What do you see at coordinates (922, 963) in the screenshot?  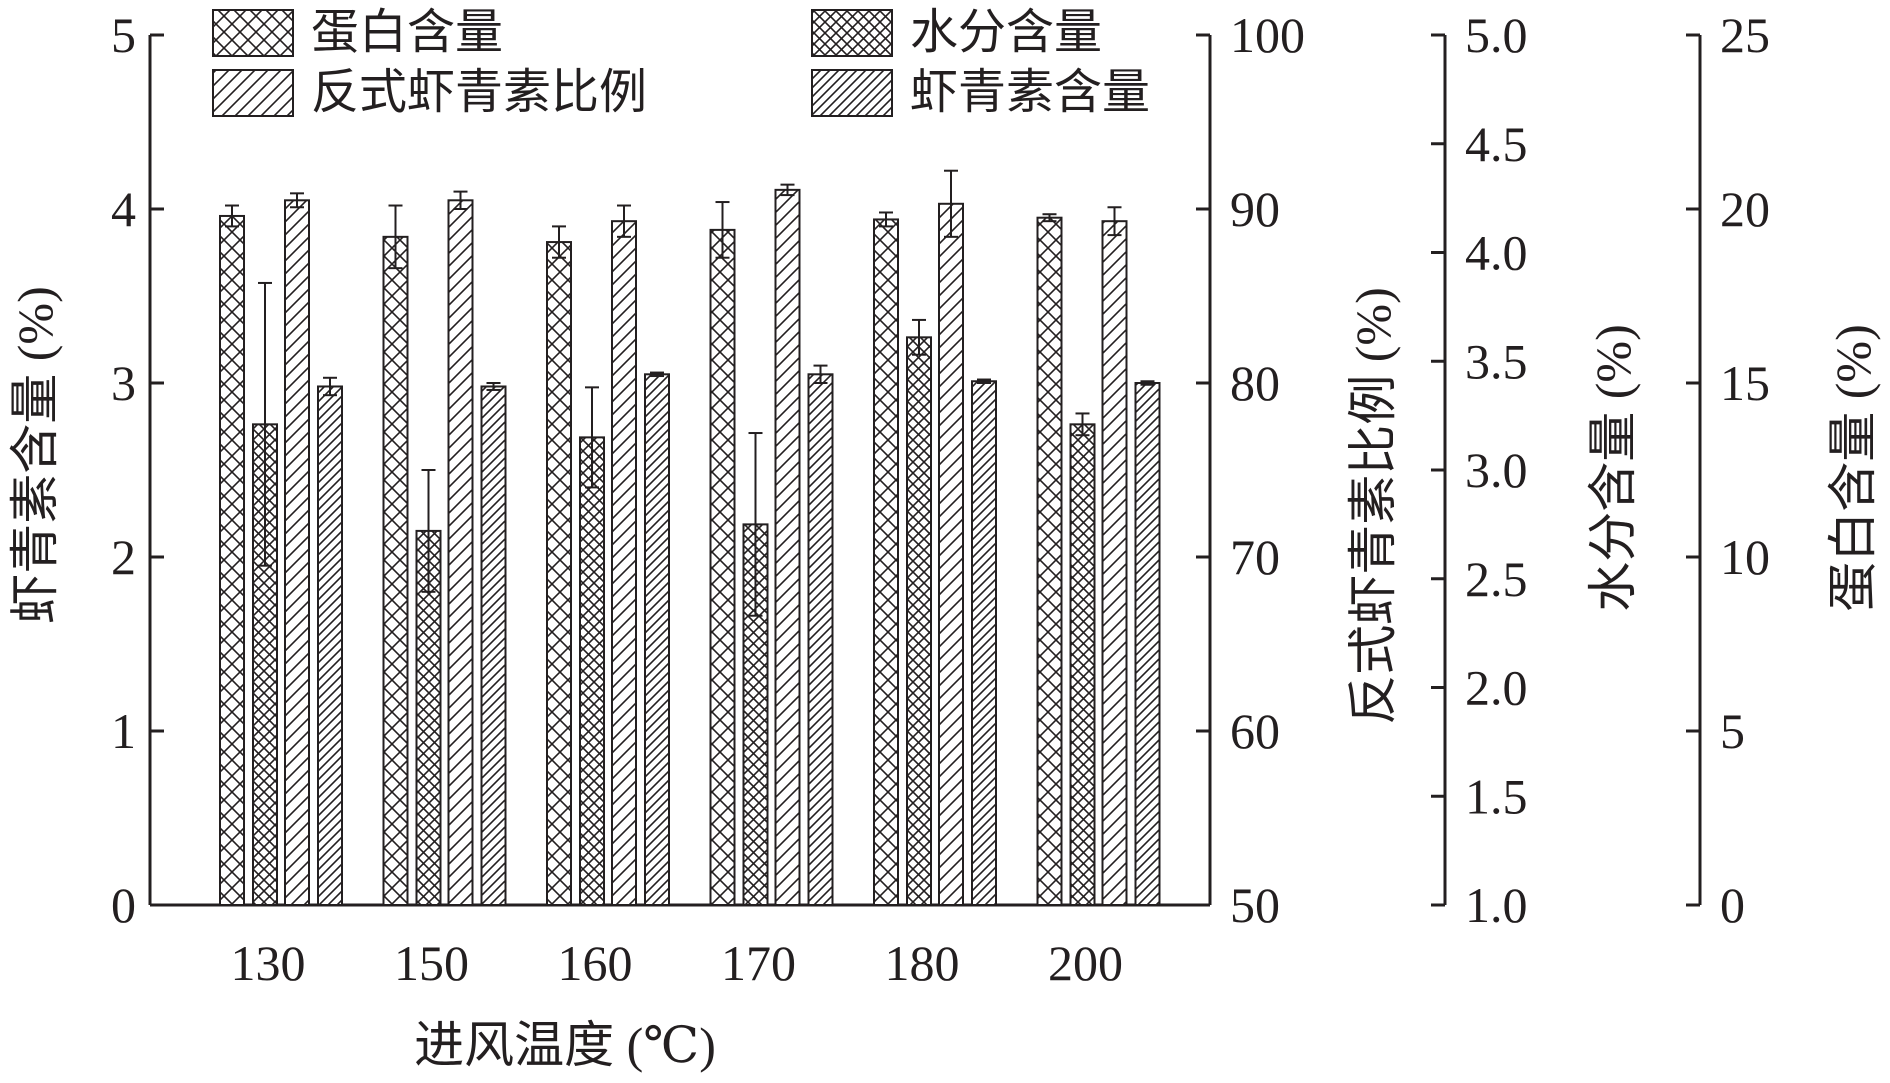 I see `x-tick-label: 180` at bounding box center [922, 963].